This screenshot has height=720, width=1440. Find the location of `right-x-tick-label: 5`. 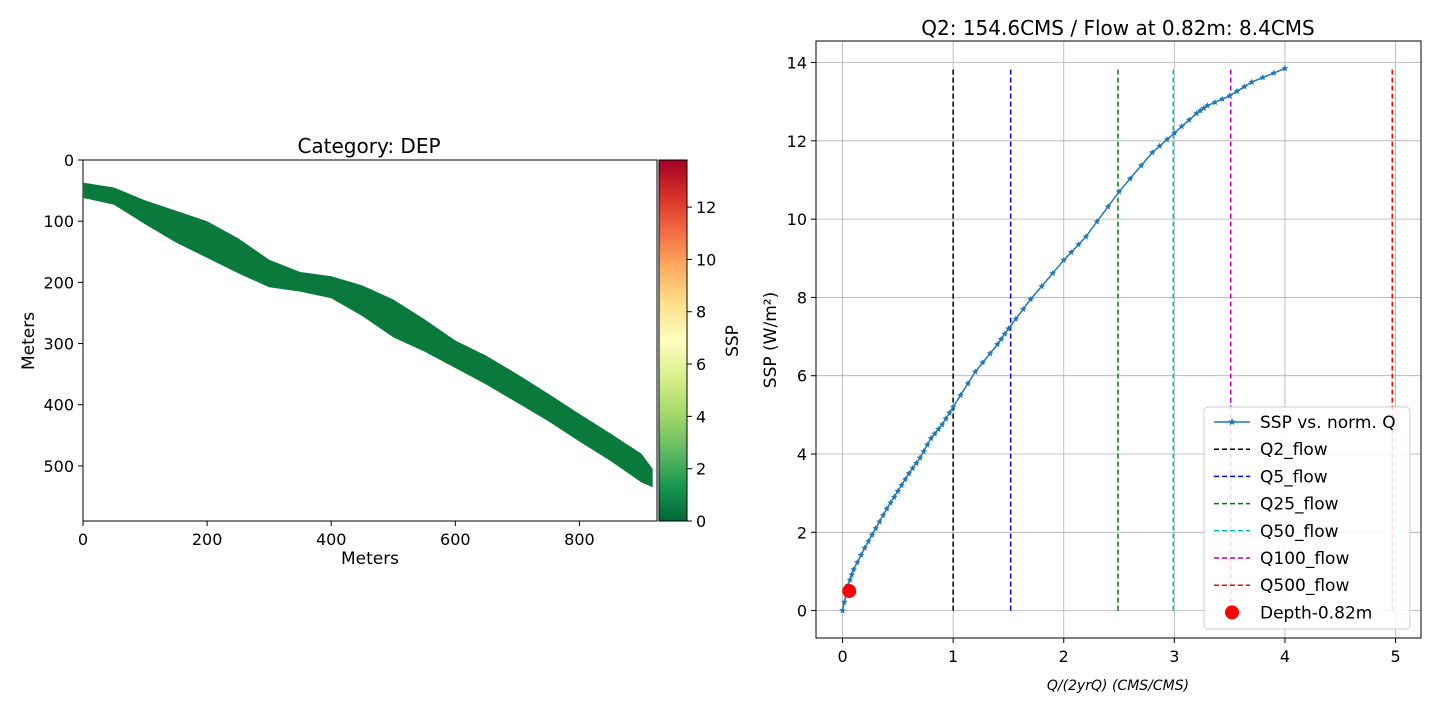

right-x-tick-label: 5 is located at coordinates (1395, 656).